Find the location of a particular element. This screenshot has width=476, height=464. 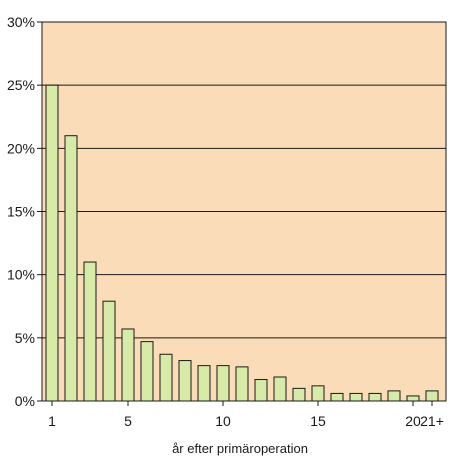

y-tick-label: 30% is located at coordinates (21, 22).